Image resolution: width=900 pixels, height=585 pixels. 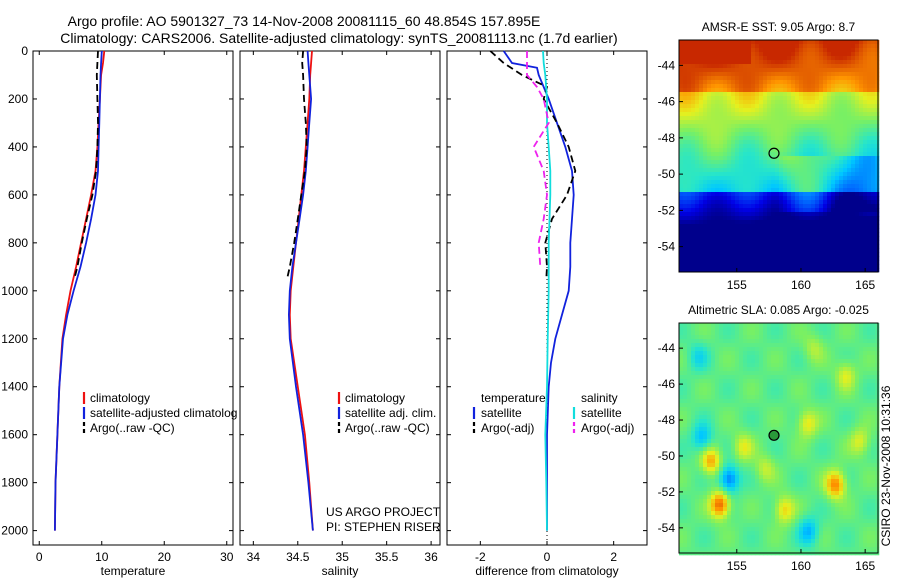 I want to click on salinity-legend-label: climatology, so click(x=375, y=398).